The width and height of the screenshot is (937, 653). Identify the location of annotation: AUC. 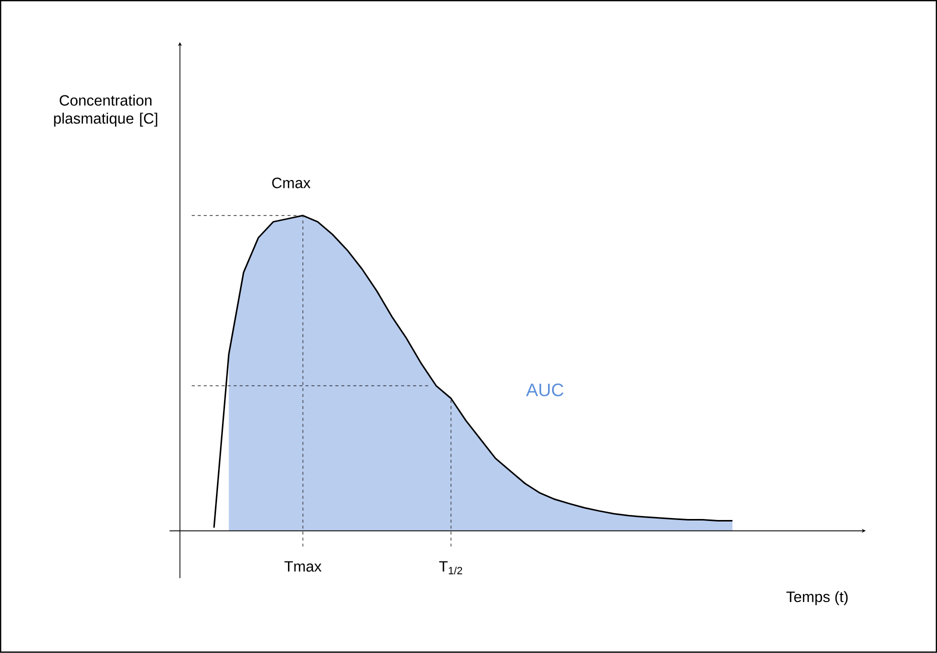
(545, 390).